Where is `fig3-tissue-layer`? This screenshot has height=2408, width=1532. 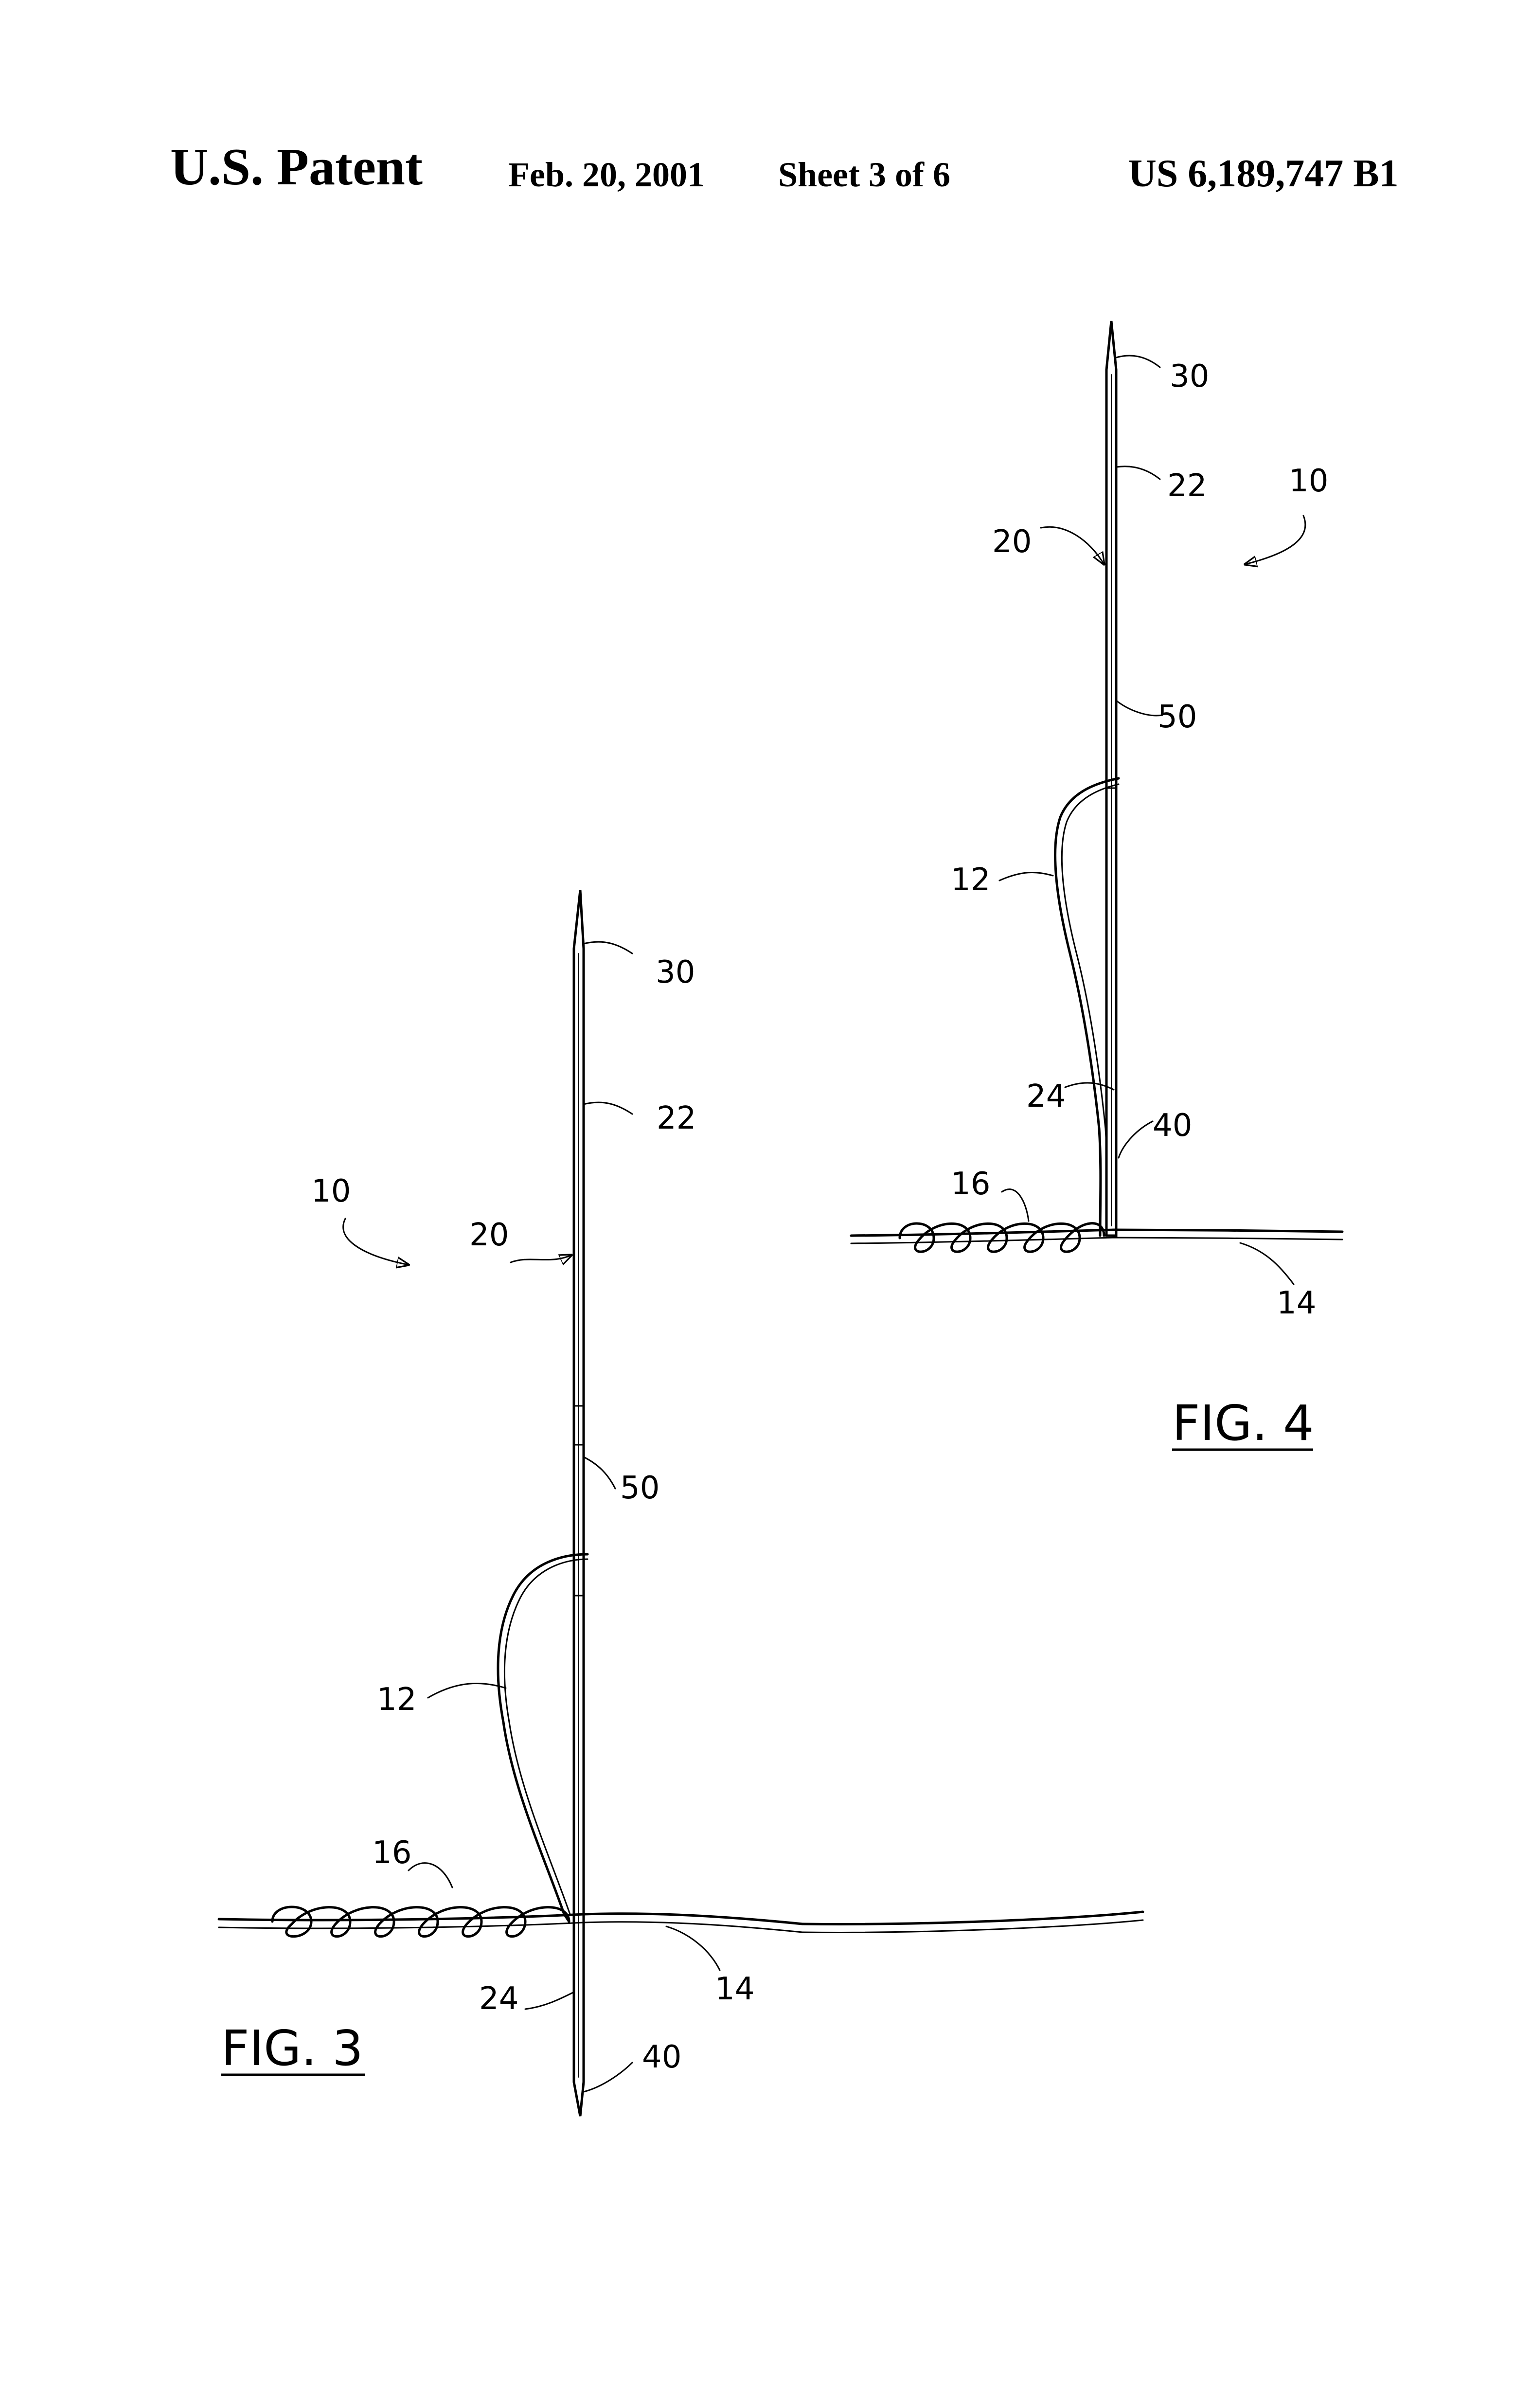
fig3-tissue-layer is located at coordinates (681, 1918).